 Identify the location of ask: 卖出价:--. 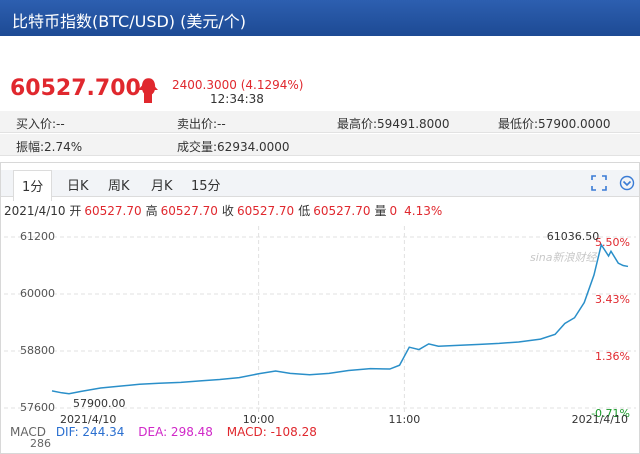
(201, 124).